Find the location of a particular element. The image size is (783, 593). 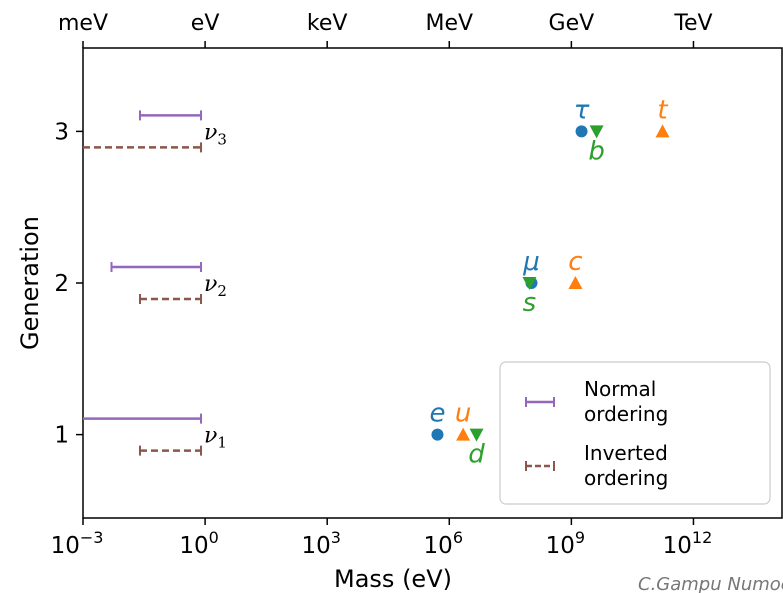

y-tick-label: 1 is located at coordinates (61, 436).